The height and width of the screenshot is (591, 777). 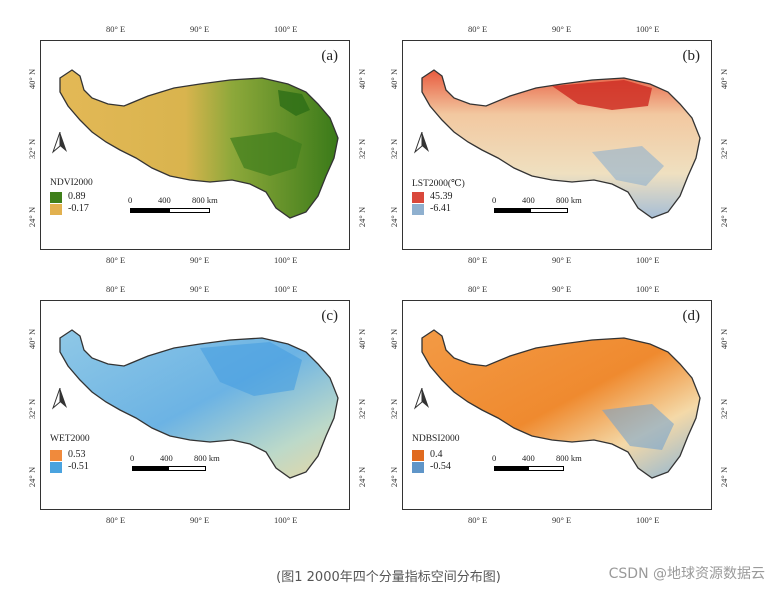 I want to click on figure-caption: (图1 2000年四个分量指标空间分布图), so click(x=388, y=577).